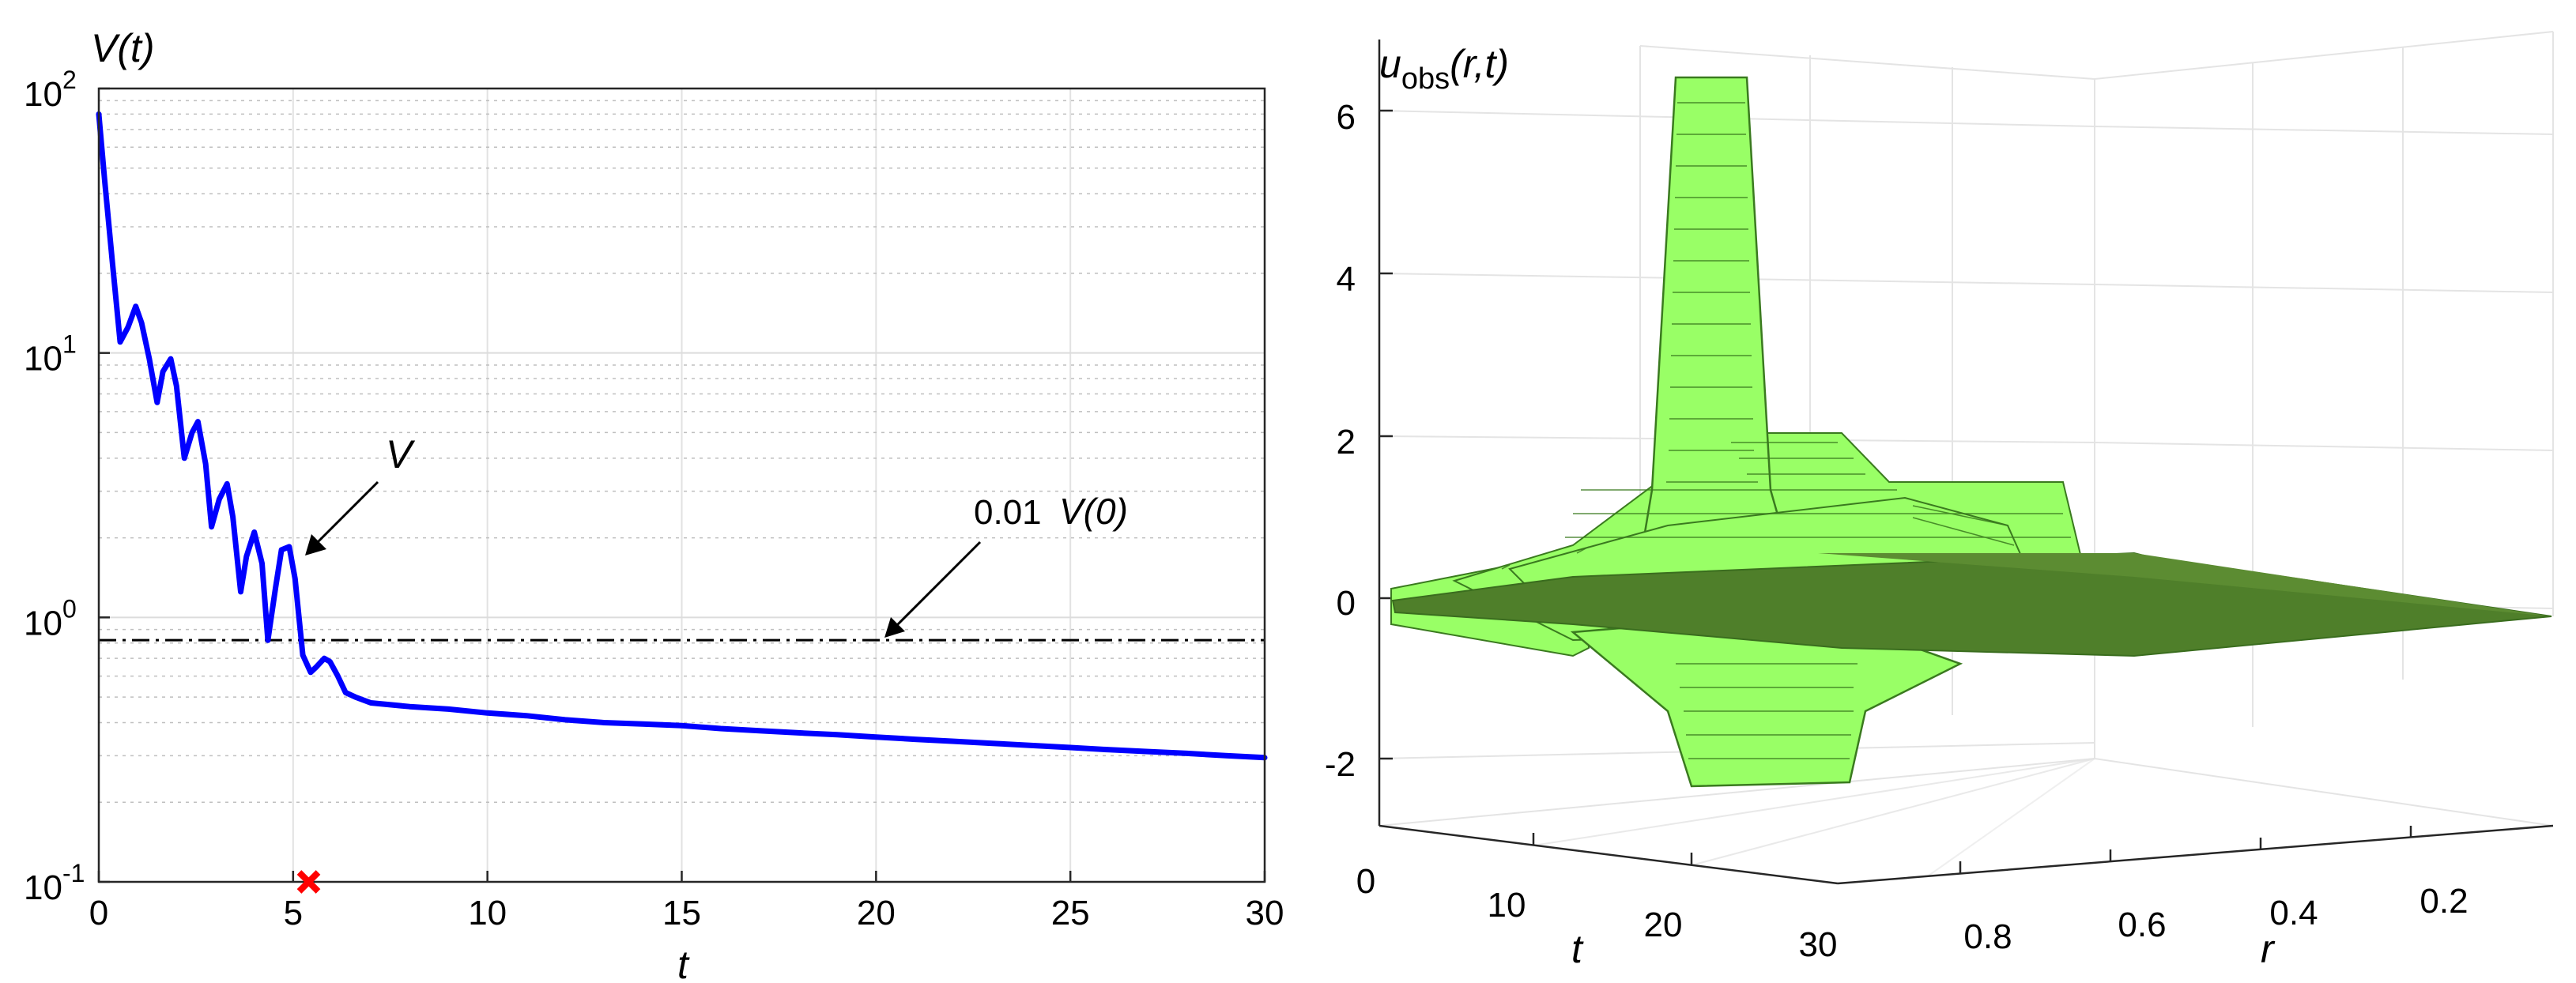 The image size is (2576, 983). I want to click on left-x-ticks: 0 5 10 15 20 25 30, so click(686, 902).